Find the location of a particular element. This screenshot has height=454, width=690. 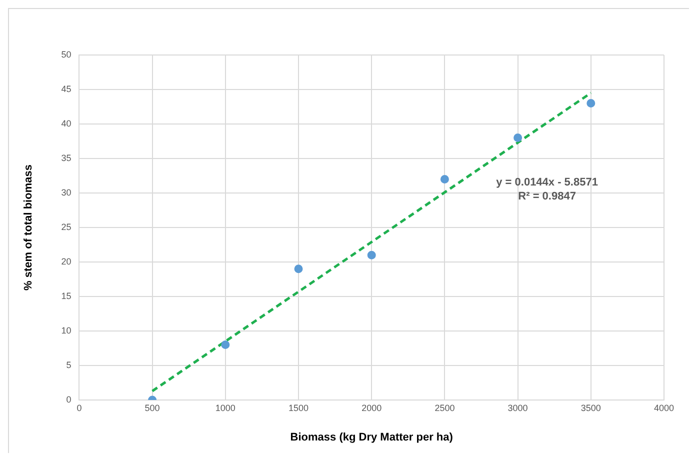

y-tick-label: 35 is located at coordinates (66, 157).